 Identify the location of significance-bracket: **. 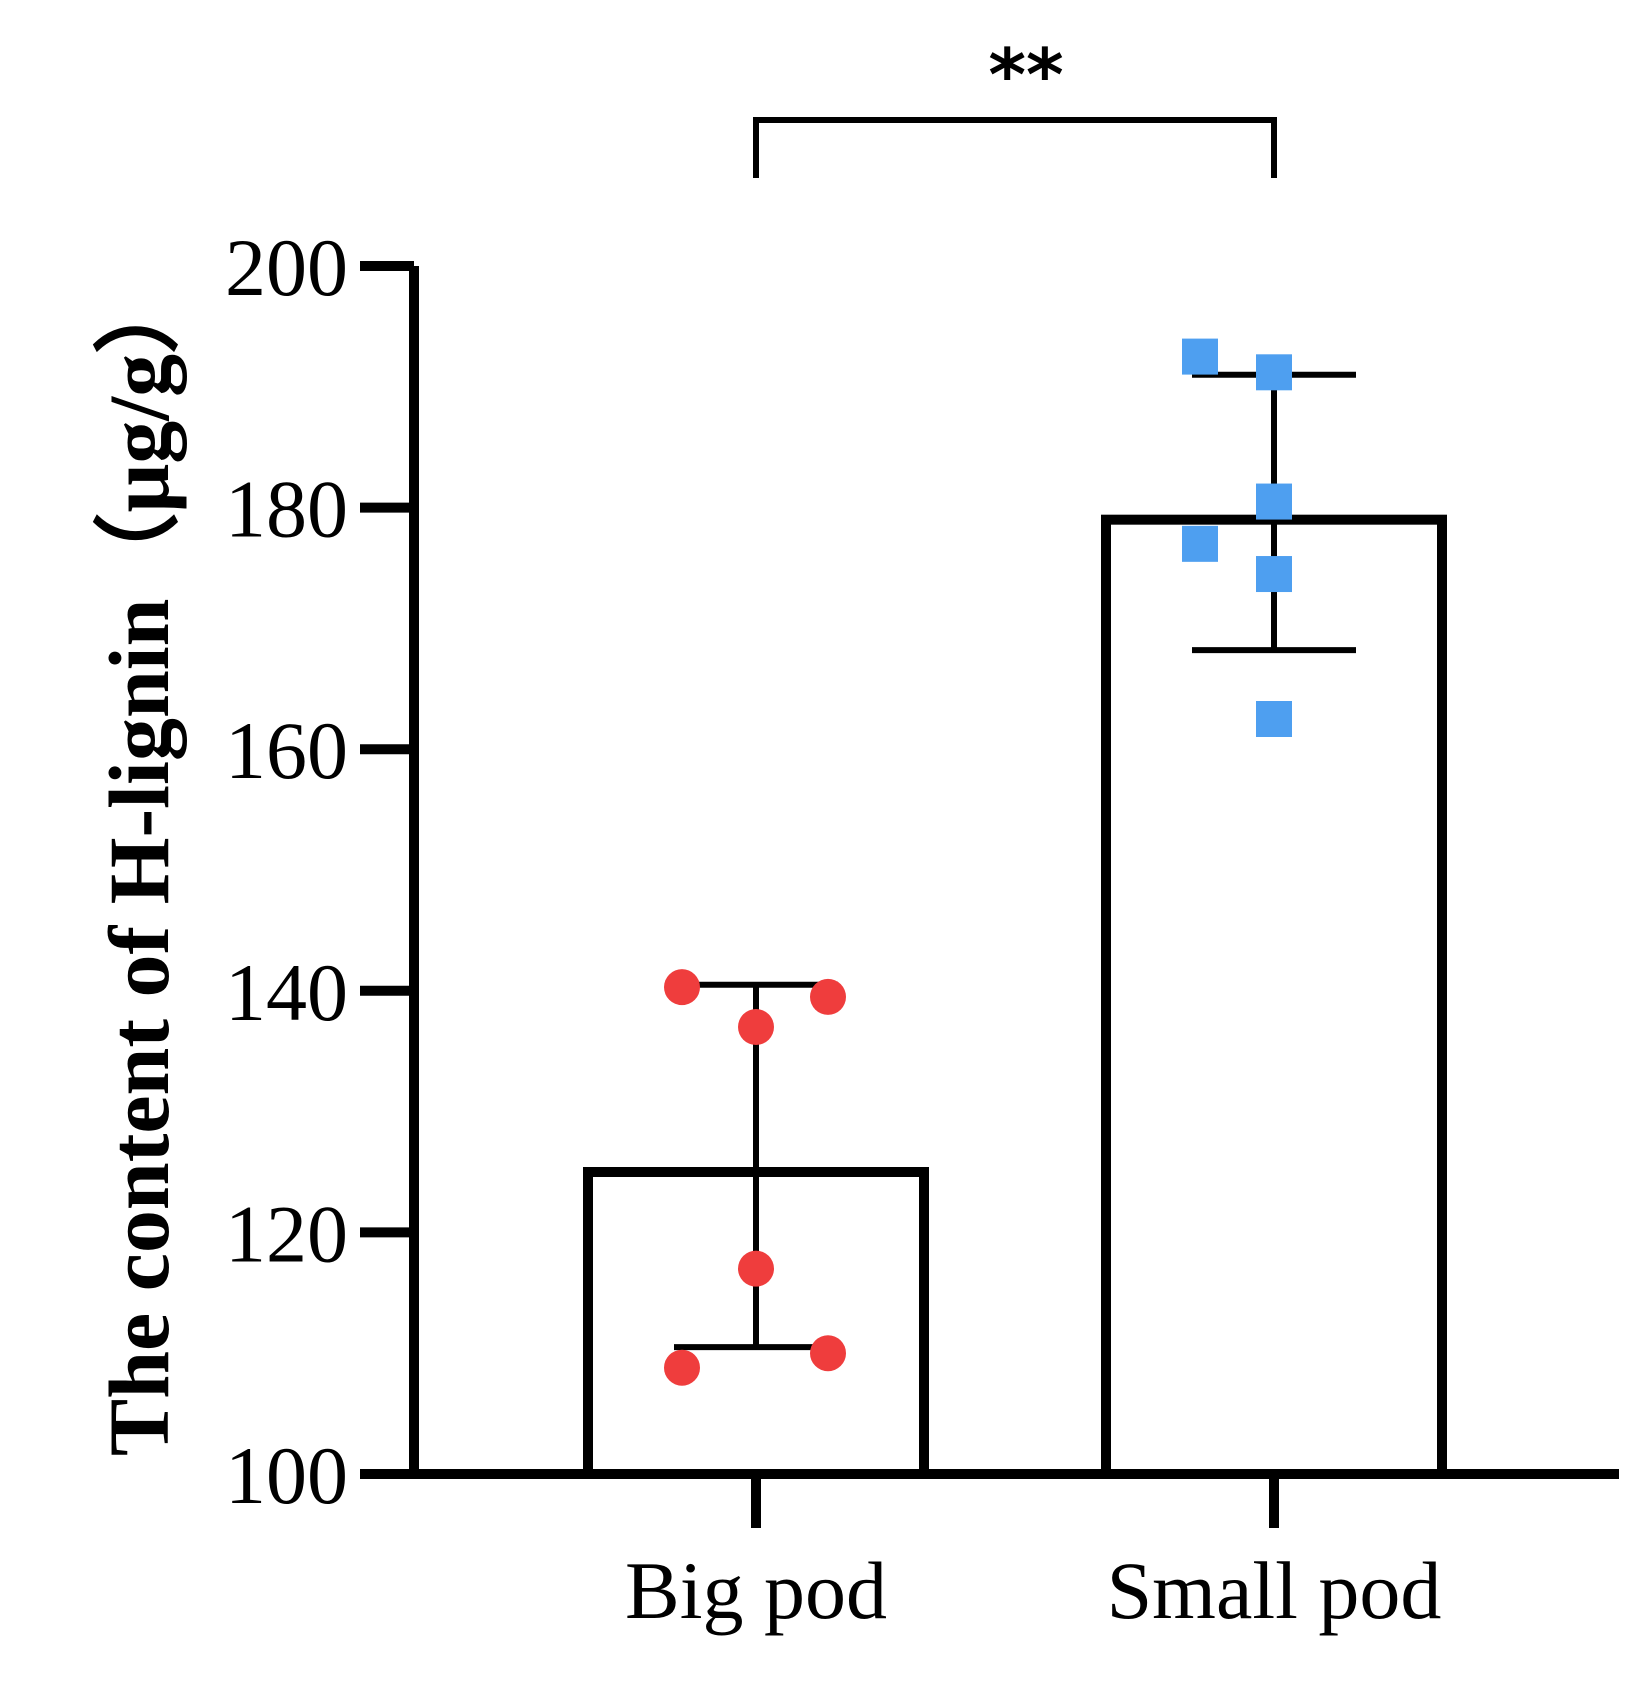
(1015, 105).